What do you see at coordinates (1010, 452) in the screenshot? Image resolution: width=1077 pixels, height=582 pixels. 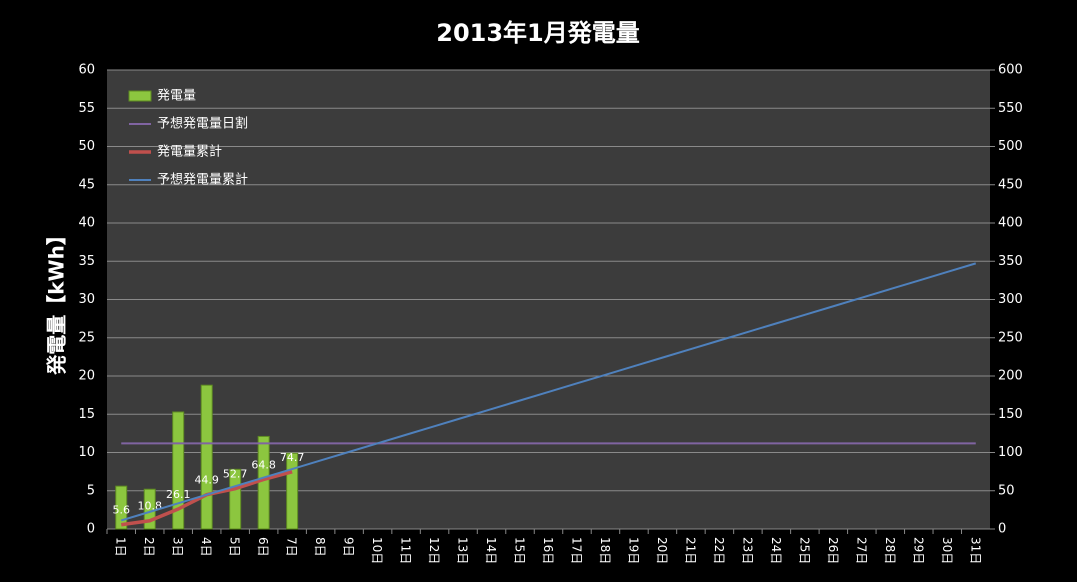 I see `y2-tick-label: 100` at bounding box center [1010, 452].